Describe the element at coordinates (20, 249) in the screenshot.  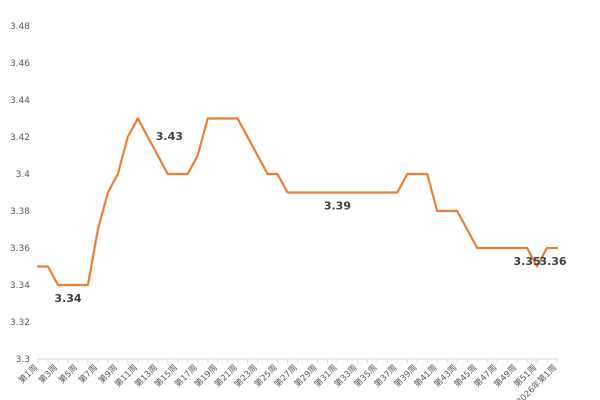
I see `y-tick-label: 3.36` at that location.